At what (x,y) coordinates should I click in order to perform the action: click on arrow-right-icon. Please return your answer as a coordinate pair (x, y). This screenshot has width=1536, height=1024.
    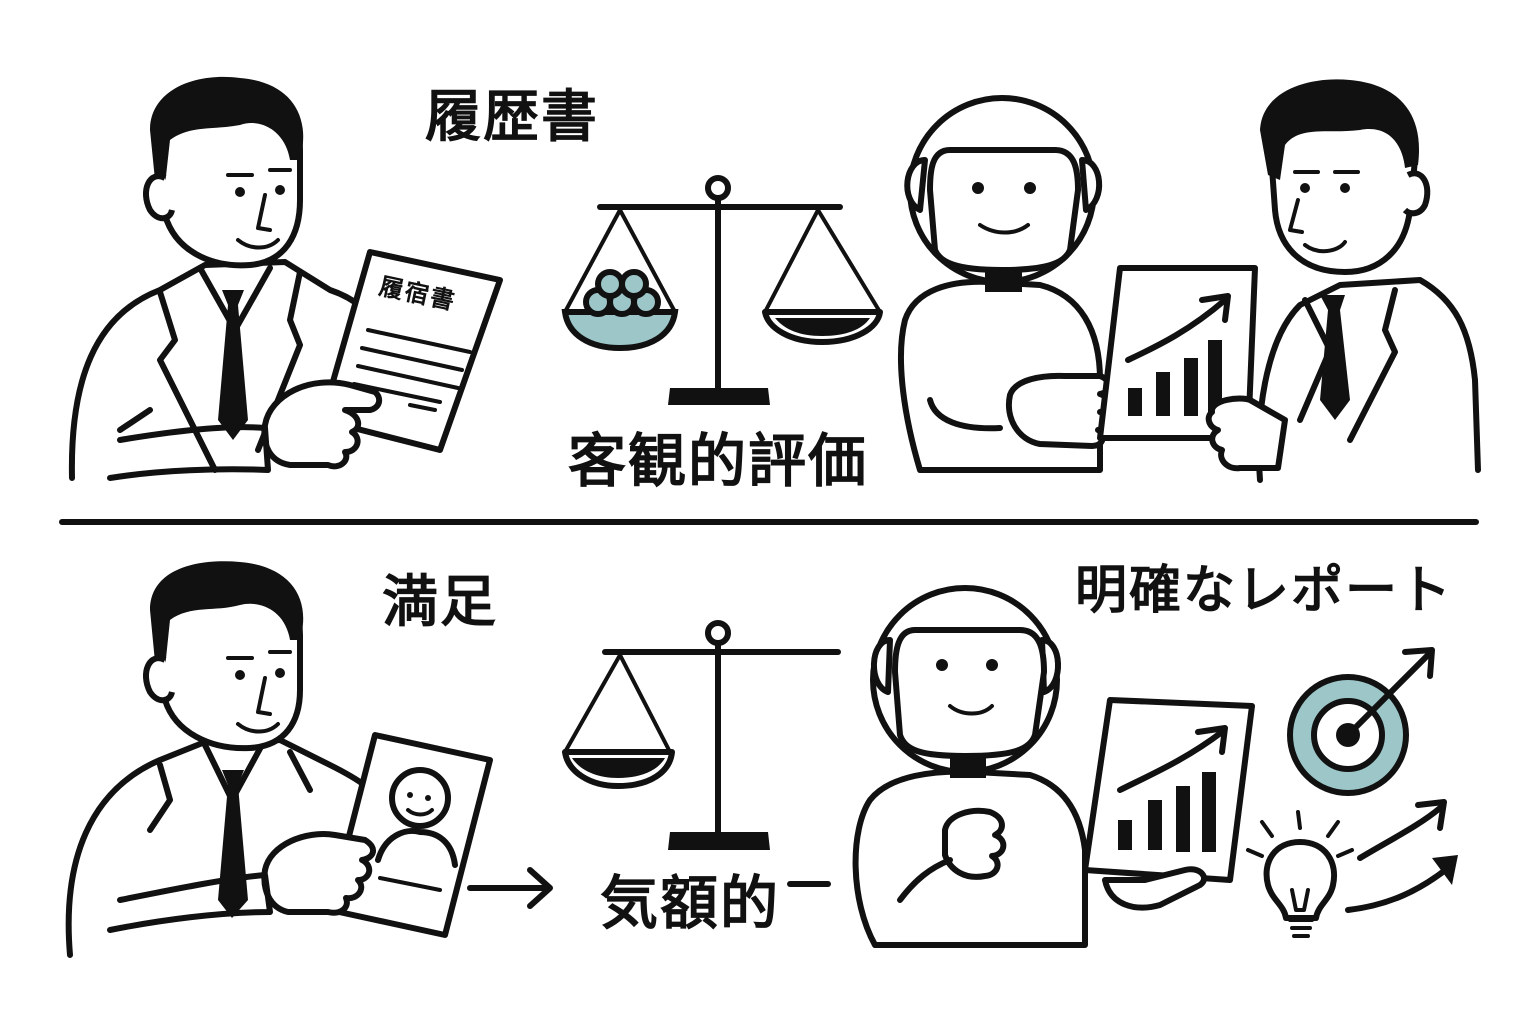
    Looking at the image, I should click on (510, 888).